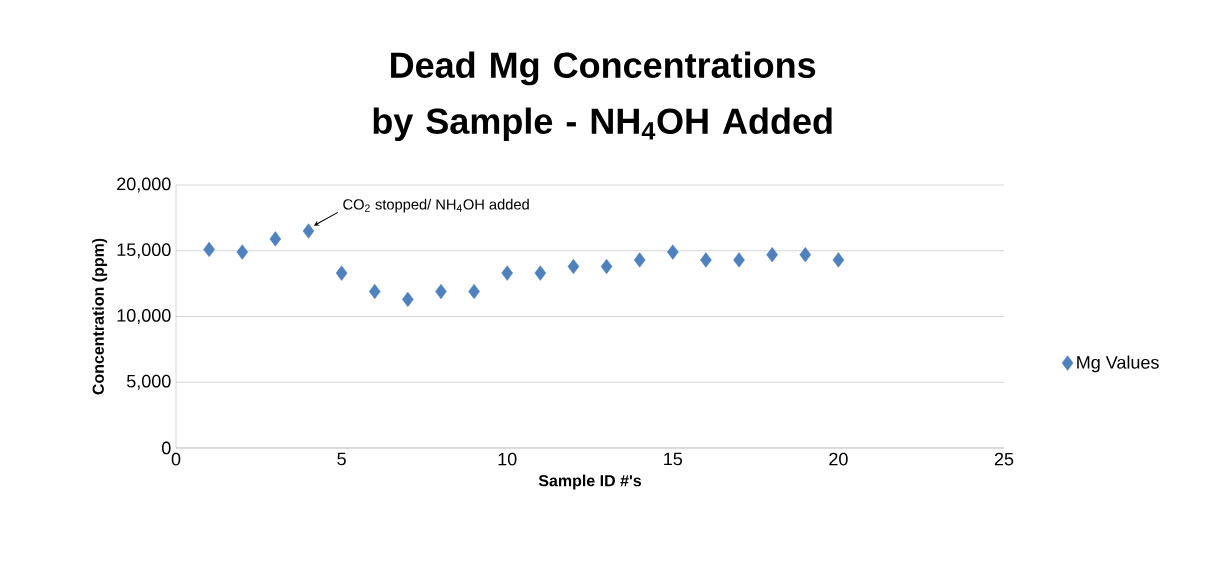 This screenshot has width=1206, height=563. What do you see at coordinates (1004, 459) in the screenshot?
I see `x-tick-label: 25` at bounding box center [1004, 459].